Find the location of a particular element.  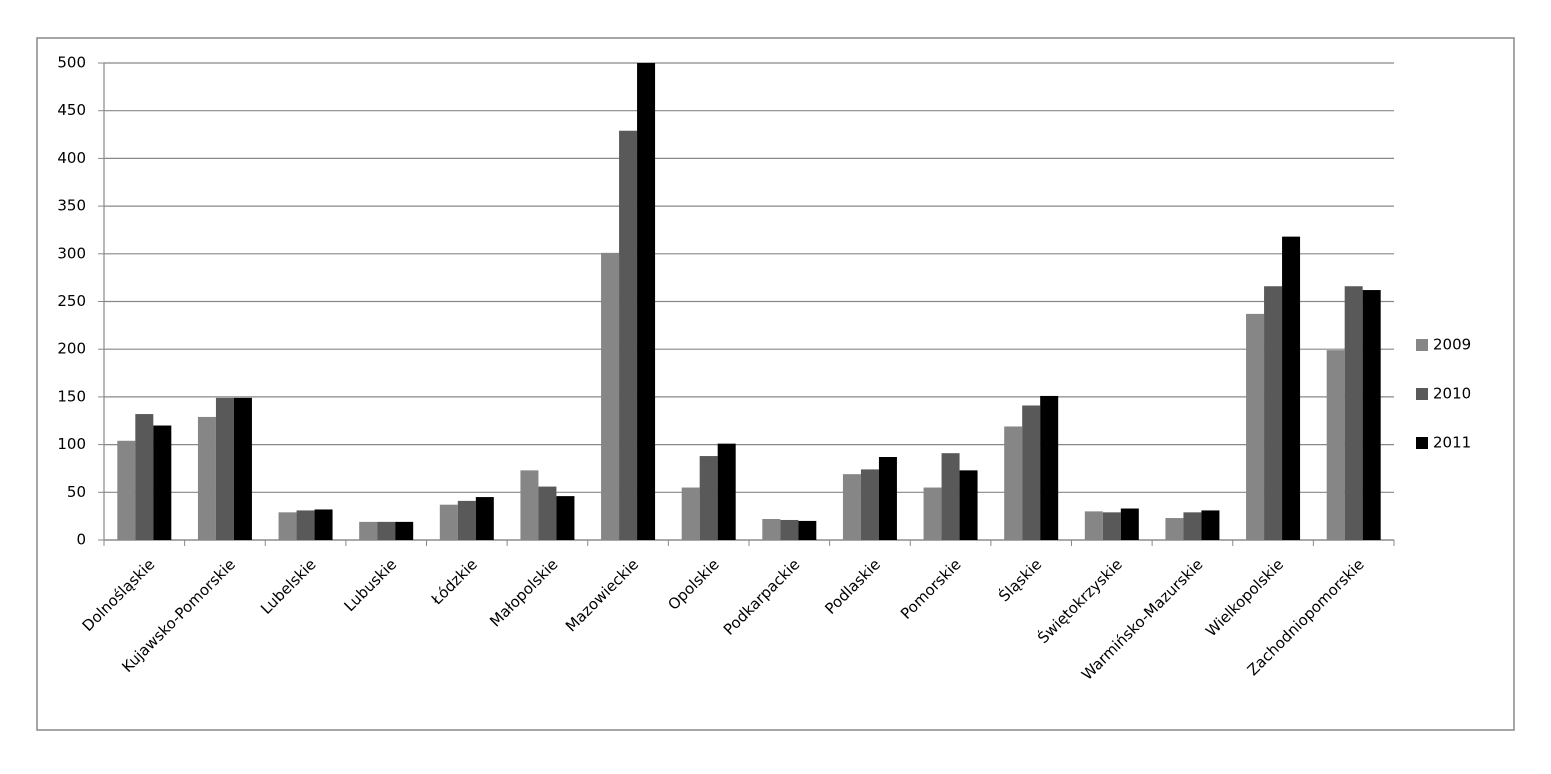

legend-label: 2011 is located at coordinates (1452, 443).